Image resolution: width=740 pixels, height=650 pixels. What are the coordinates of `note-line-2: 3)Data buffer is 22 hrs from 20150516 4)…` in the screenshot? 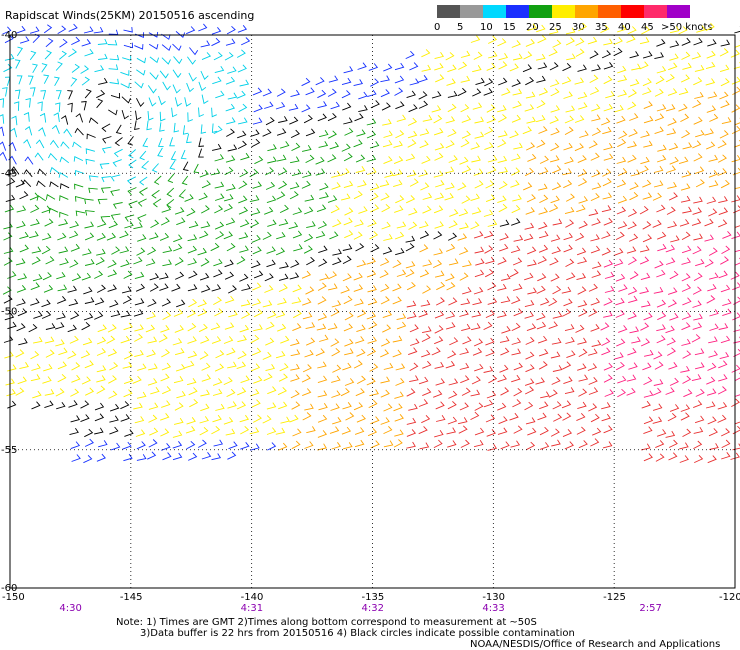 It's located at (357, 633).